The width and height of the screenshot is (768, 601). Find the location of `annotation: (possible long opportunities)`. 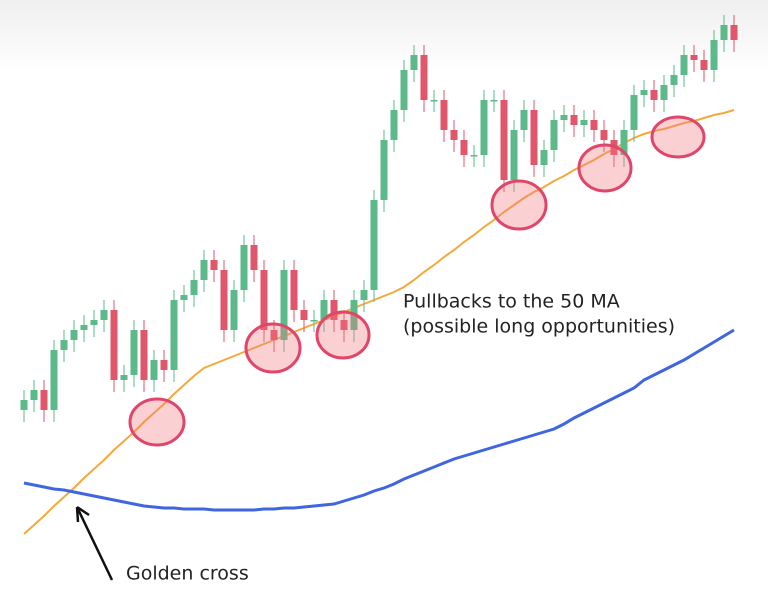

annotation: (possible long opportunities) is located at coordinates (539, 327).